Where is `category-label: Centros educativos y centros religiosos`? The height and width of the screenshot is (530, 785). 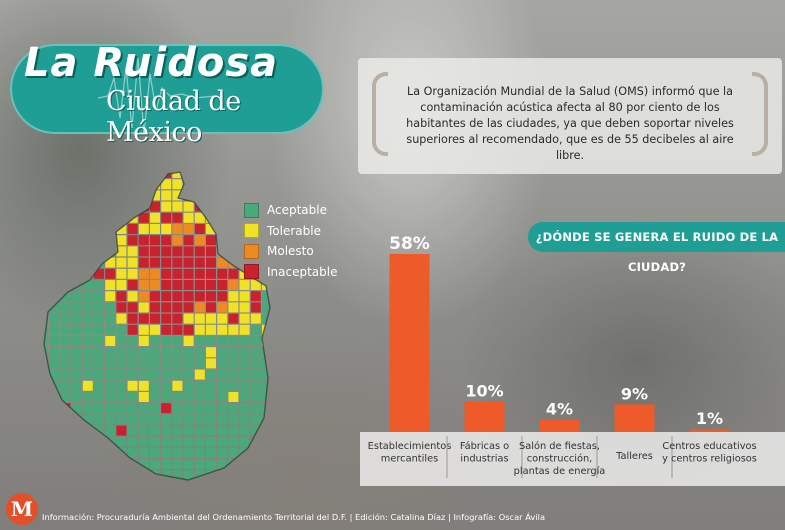
category-label: Centros educativos y centros religiosos is located at coordinates (709, 453).